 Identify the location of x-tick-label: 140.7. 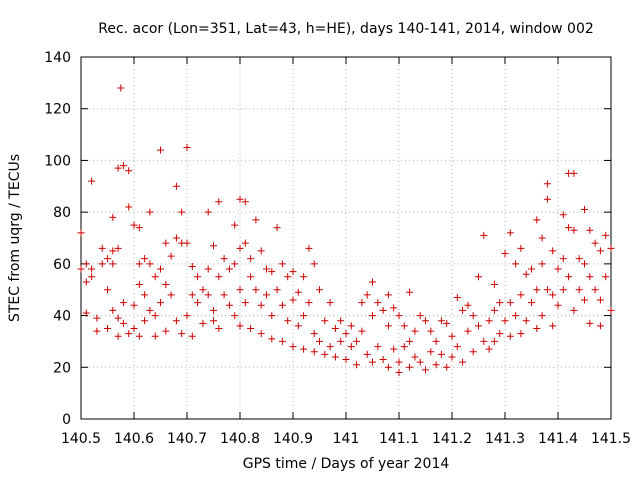
(187, 439).